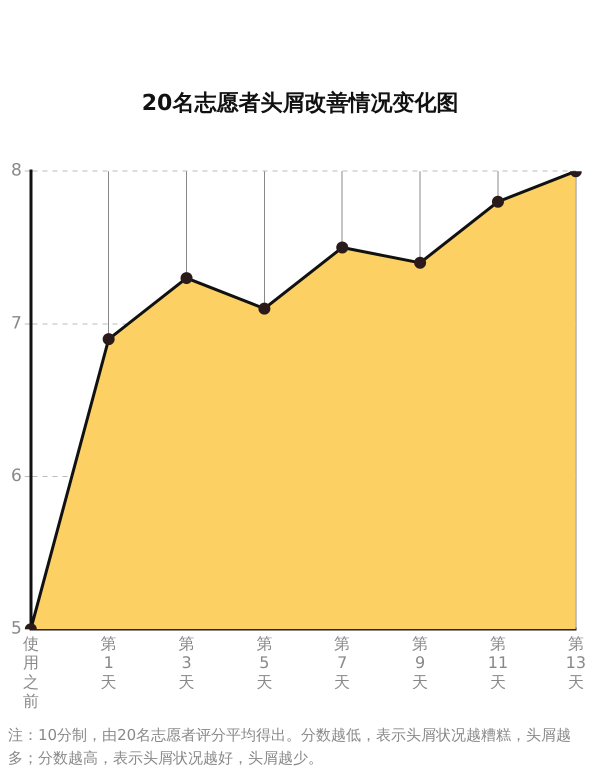  I want to click on chart-title: 20名志愿者头屑改善情况变化图, so click(300, 104).